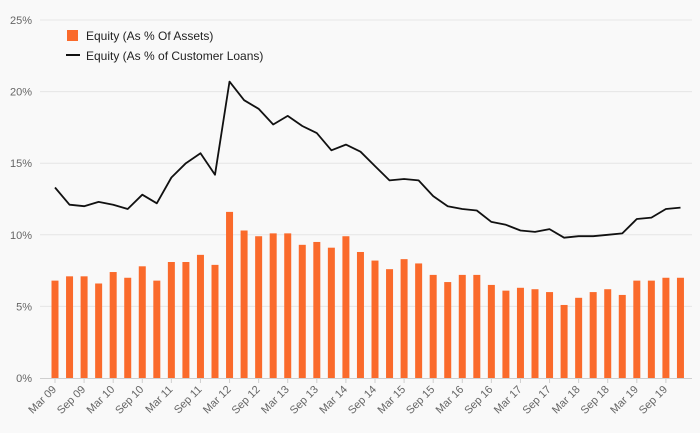  What do you see at coordinates (149, 36) in the screenshot?
I see `legend-bar-label: Equity (As % Of Assets)` at bounding box center [149, 36].